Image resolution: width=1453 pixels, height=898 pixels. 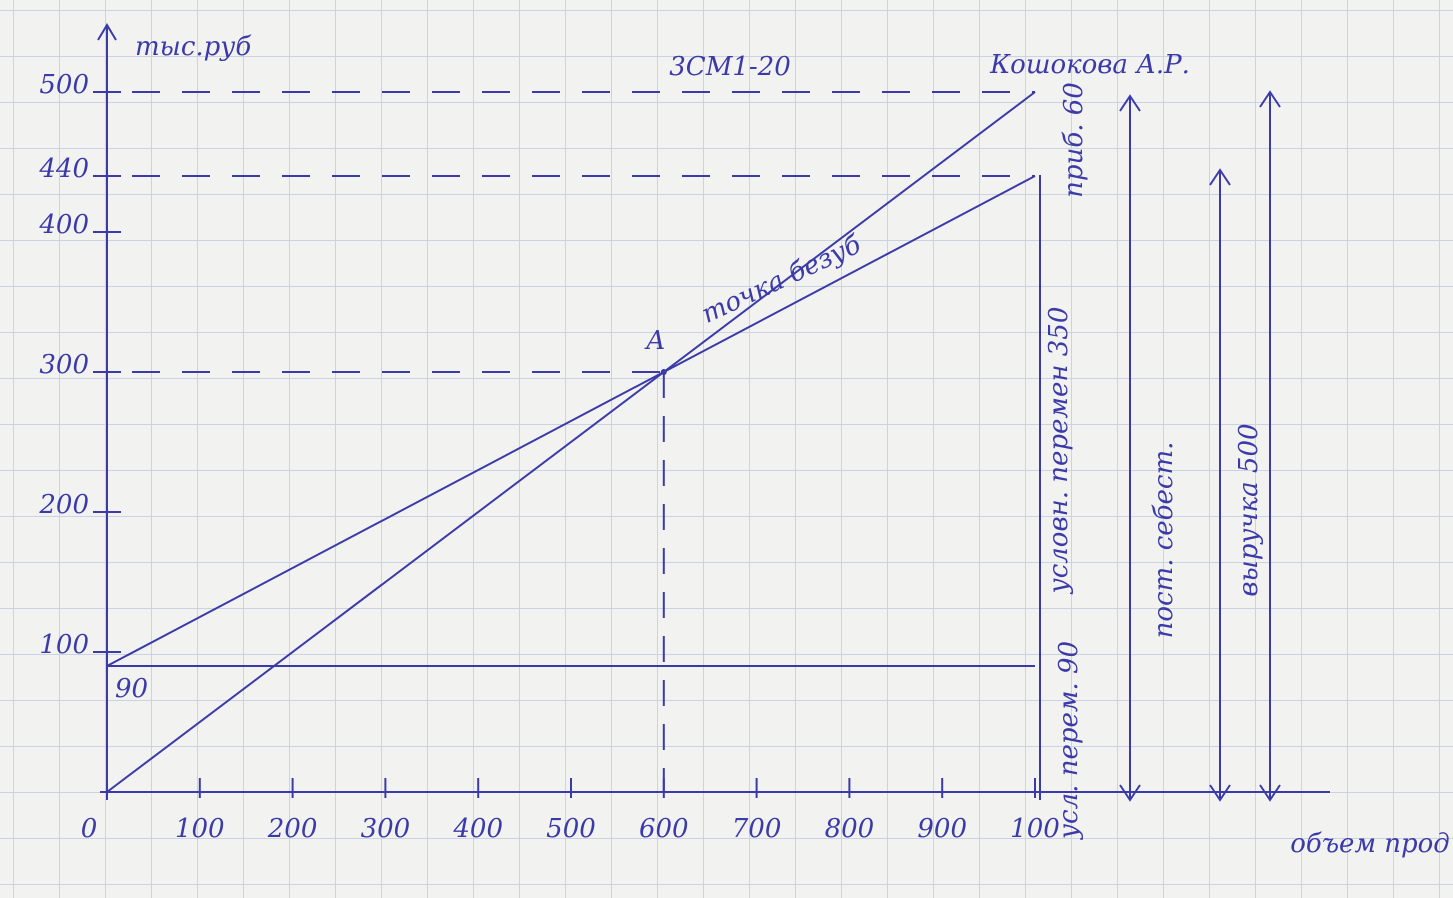 I want to click on y-tick-label: 200, so click(x=63, y=505).